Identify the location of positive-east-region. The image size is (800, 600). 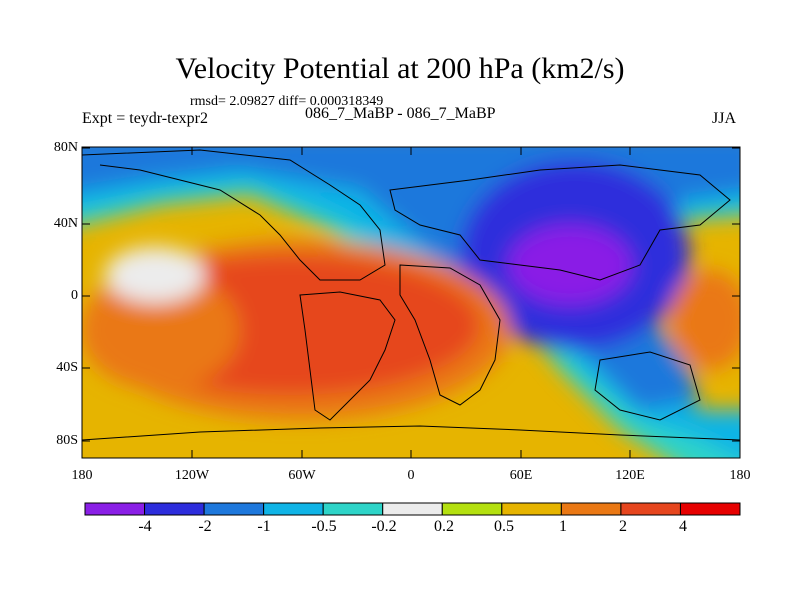
(705, 320).